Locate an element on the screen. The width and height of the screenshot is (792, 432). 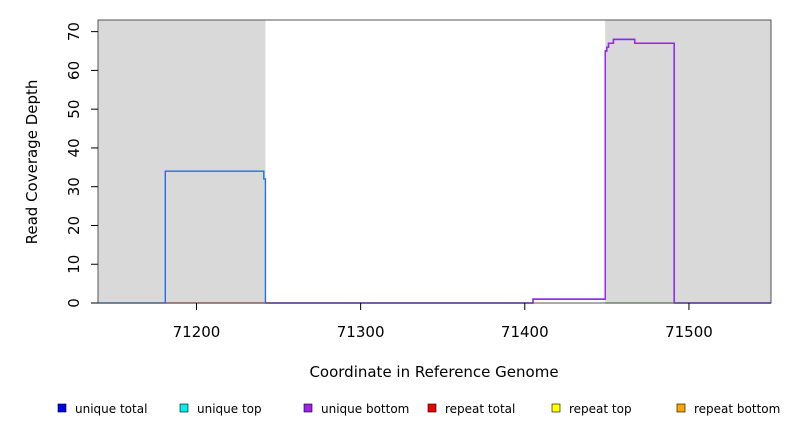
x-tick-label: 71300 is located at coordinates (361, 332).